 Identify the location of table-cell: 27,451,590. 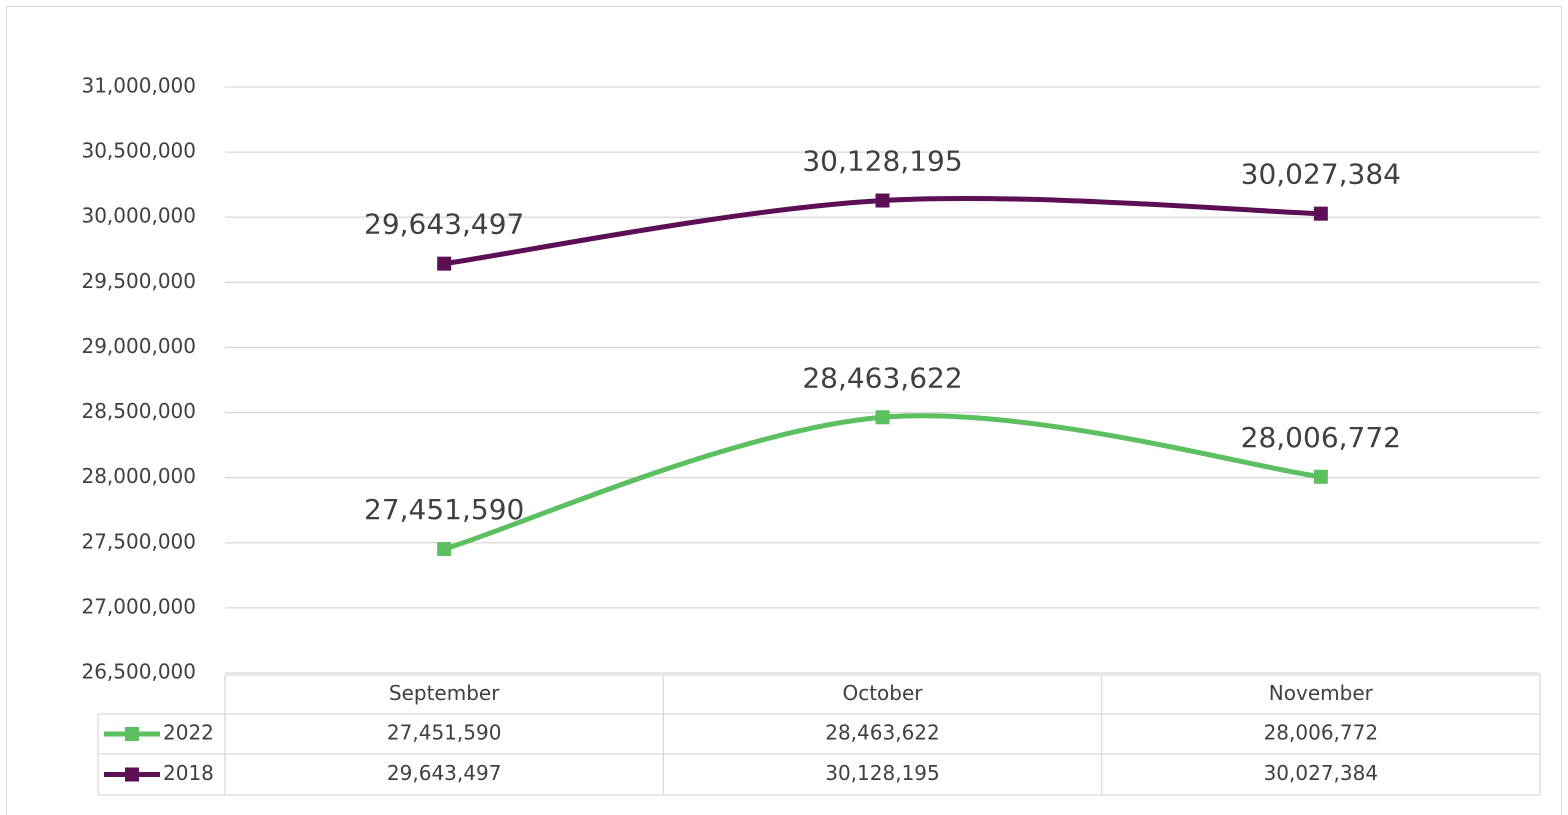
(444, 733).